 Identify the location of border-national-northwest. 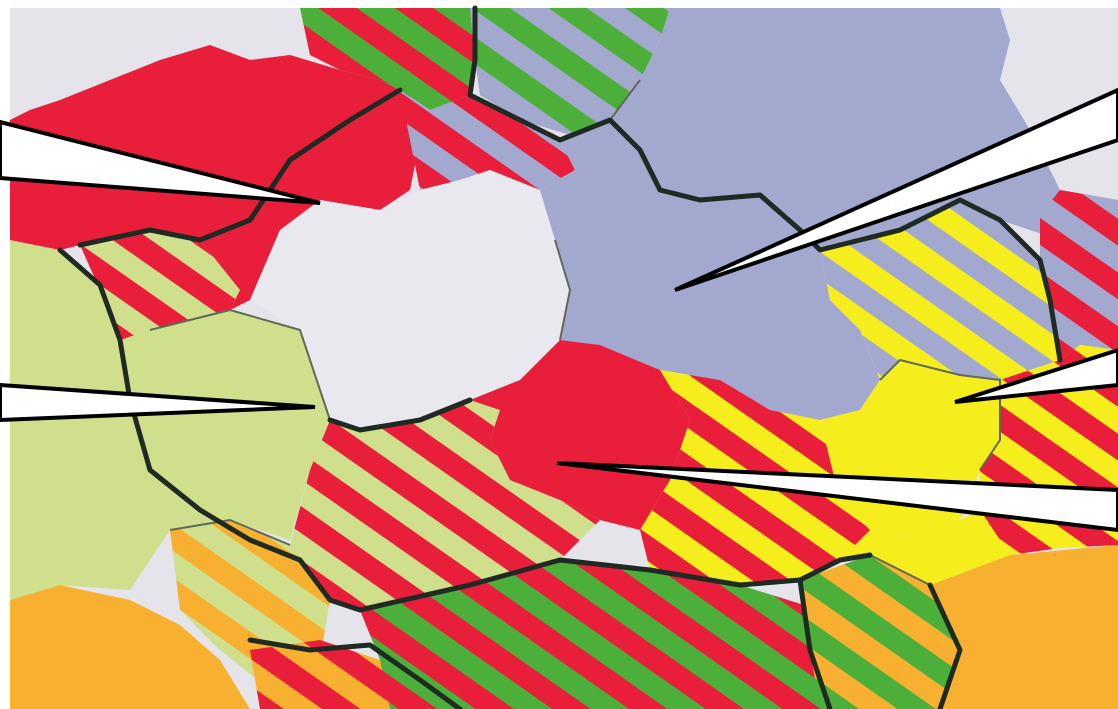
(240, 167).